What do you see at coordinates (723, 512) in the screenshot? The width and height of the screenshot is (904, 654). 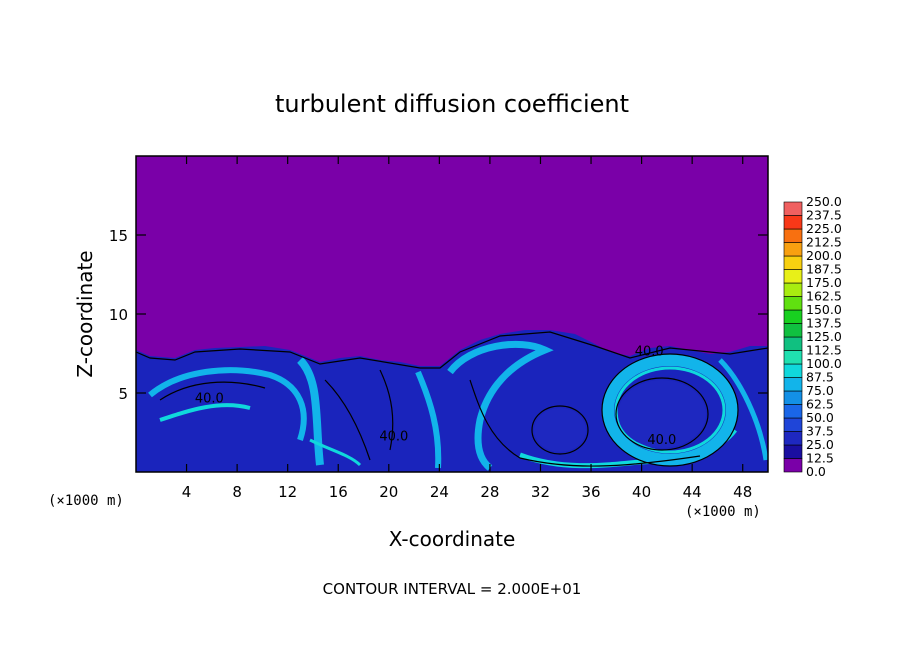 I see `x-axis-unit-right: (×1000 m)` at bounding box center [723, 512].